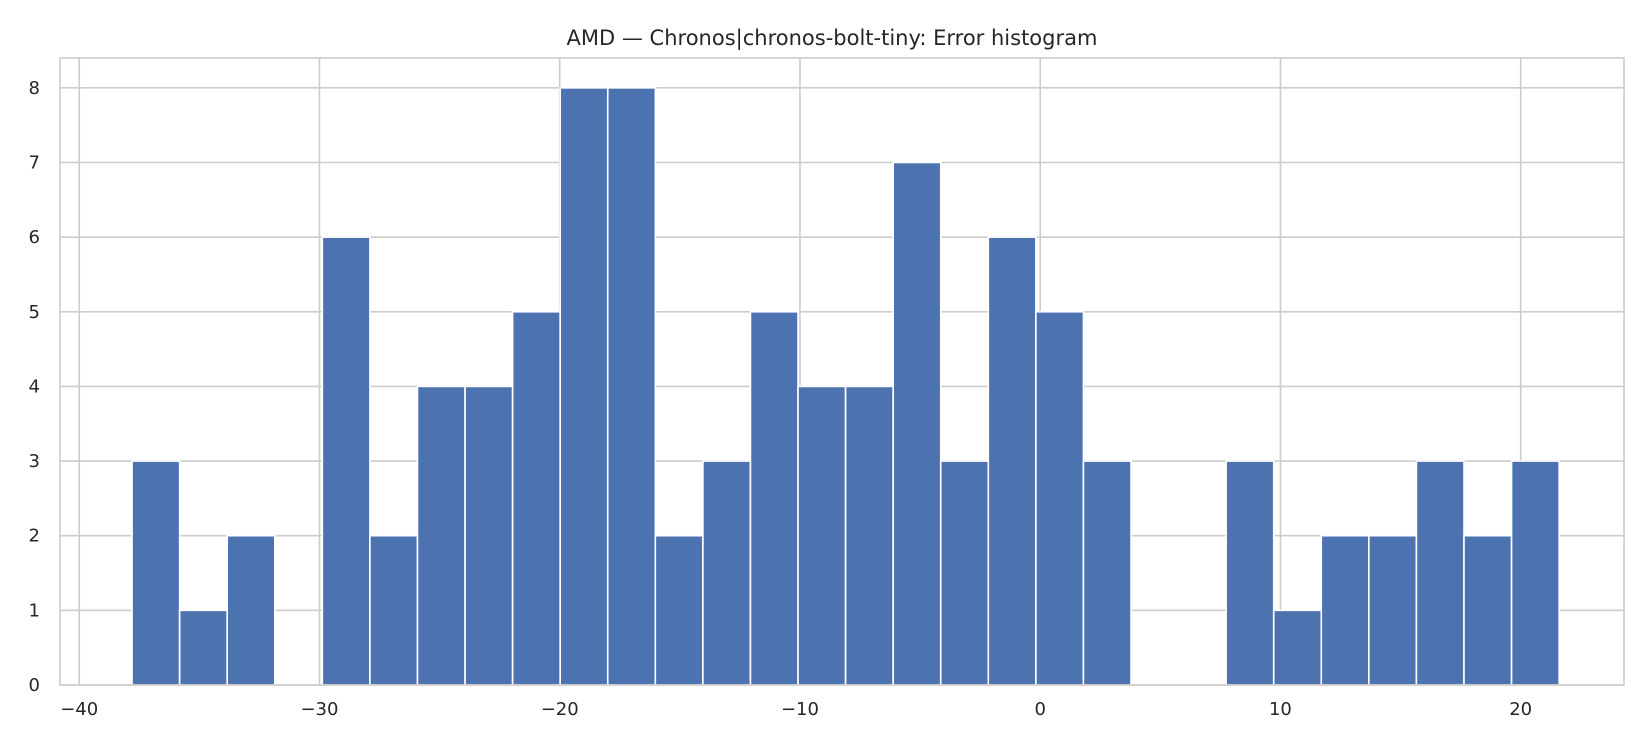 Image resolution: width=1650 pixels, height=750 pixels. What do you see at coordinates (1280, 709) in the screenshot?
I see `x-tick-label: 10` at bounding box center [1280, 709].